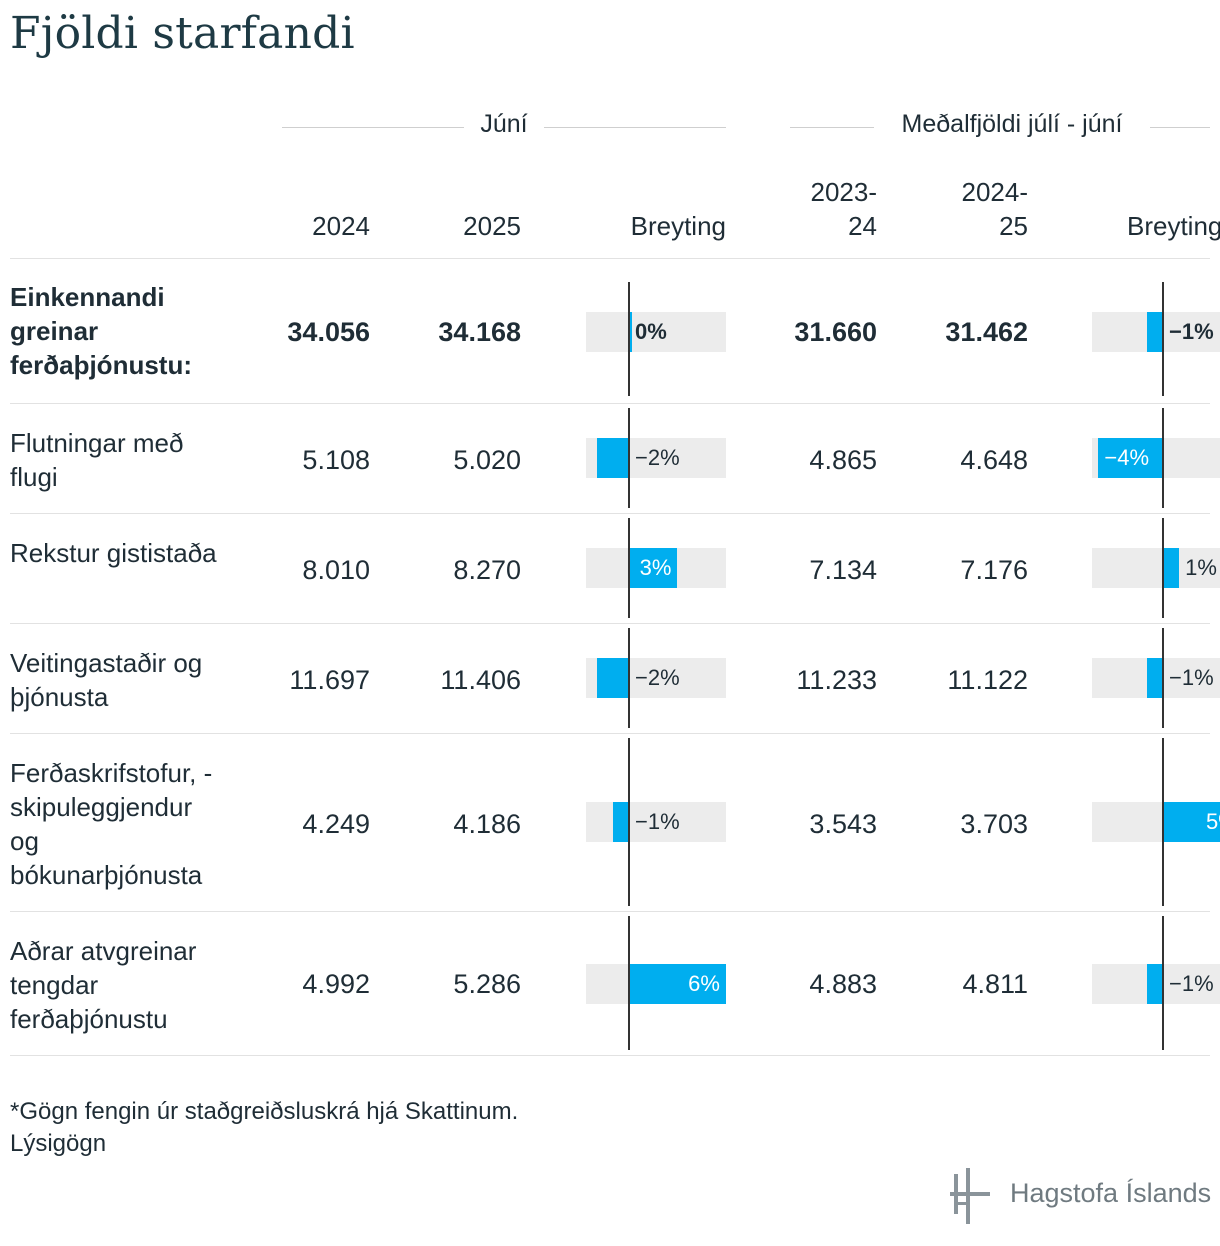  What do you see at coordinates (1012, 124) in the screenshot?
I see `group-label-average: Meðalfjöldi júlí - júní` at bounding box center [1012, 124].